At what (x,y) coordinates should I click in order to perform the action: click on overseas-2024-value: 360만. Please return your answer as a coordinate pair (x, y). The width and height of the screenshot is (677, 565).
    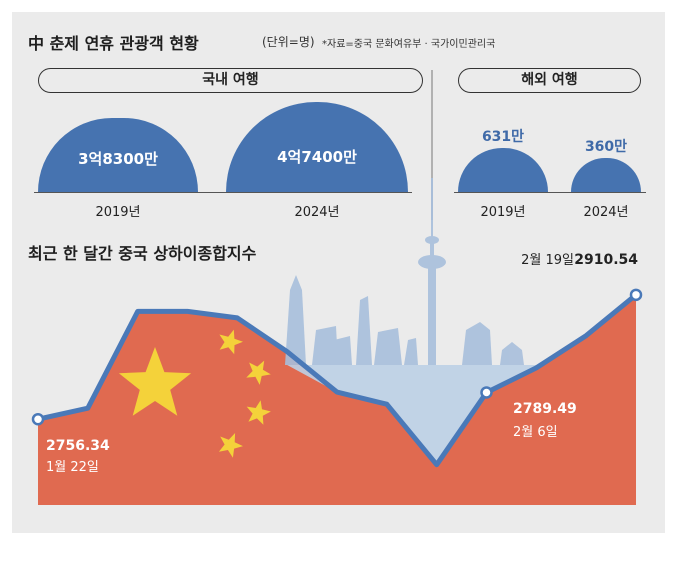
    Looking at the image, I should click on (606, 147).